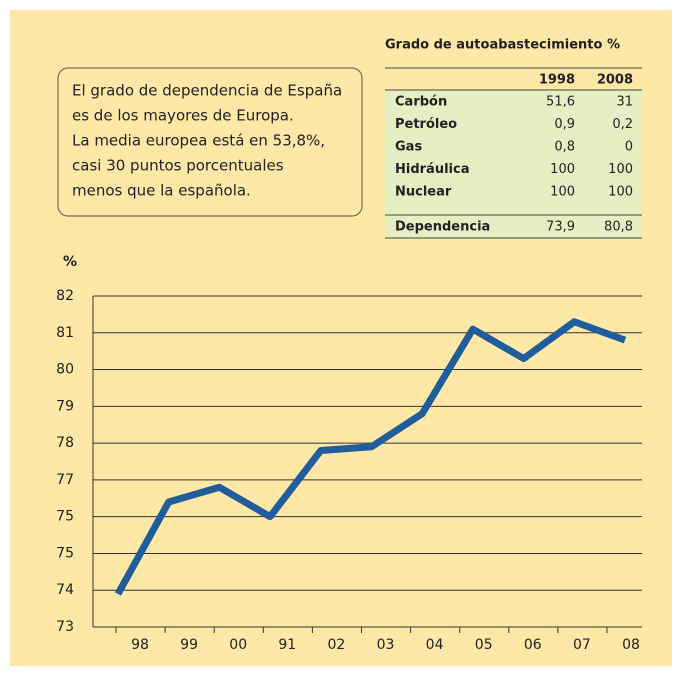 The width and height of the screenshot is (684, 676). What do you see at coordinates (161, 191) in the screenshot?
I see `note-line: menos que la española.` at bounding box center [161, 191].